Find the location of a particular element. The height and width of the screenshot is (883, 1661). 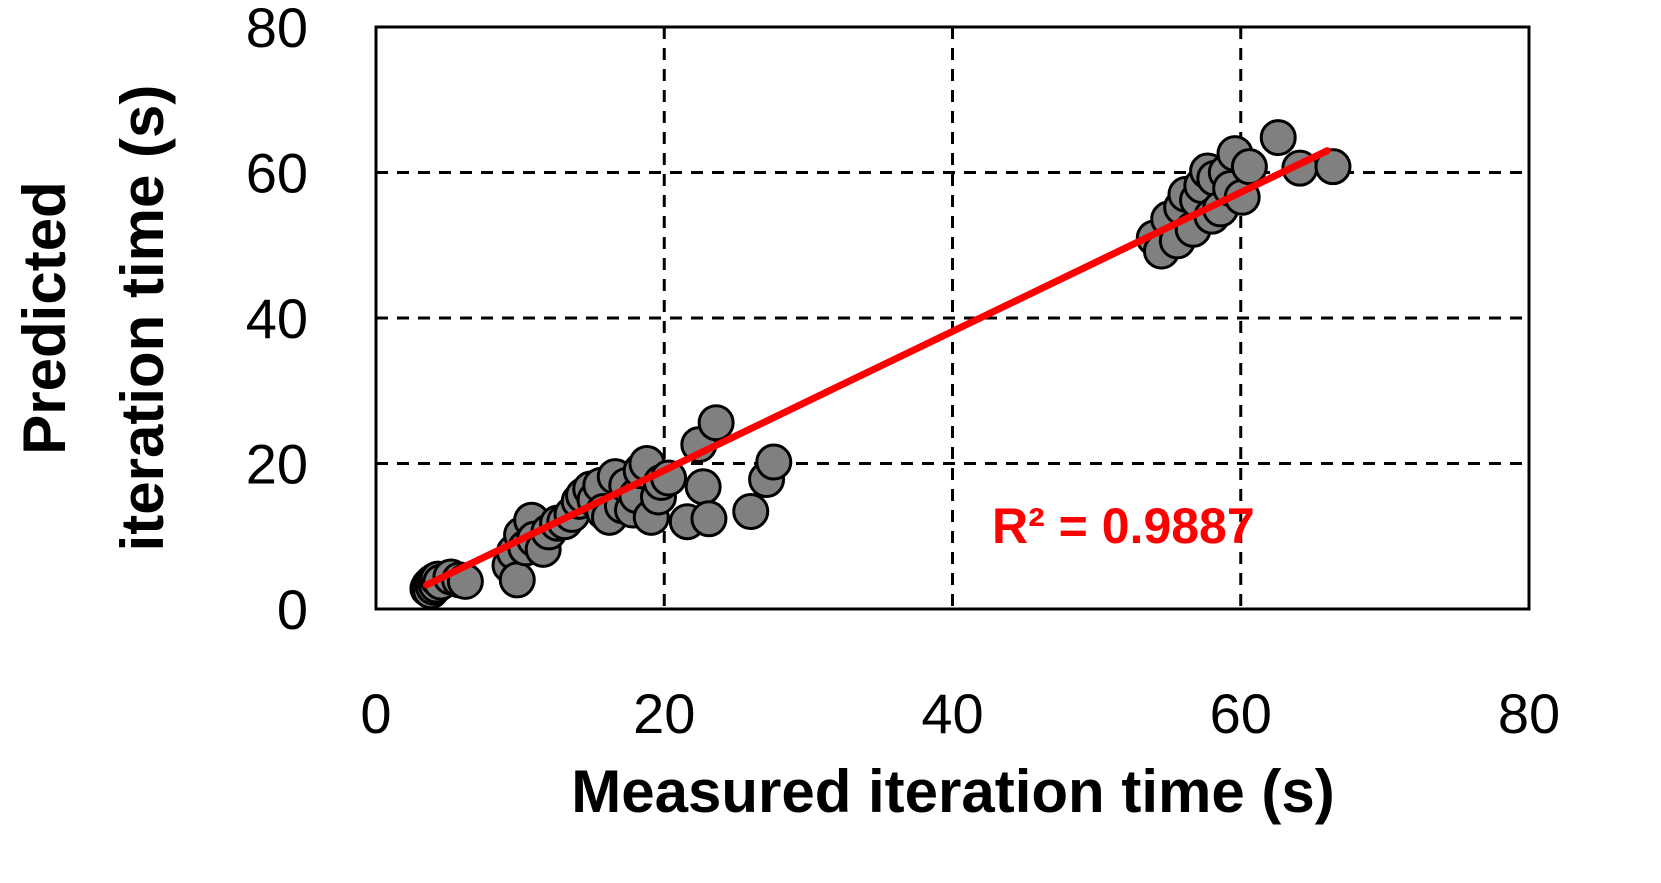

y-axis-title-line-1: Predicted is located at coordinates (44, 317).